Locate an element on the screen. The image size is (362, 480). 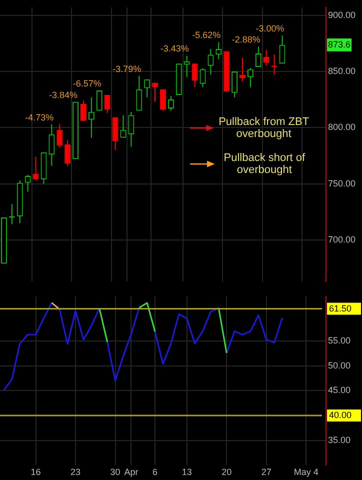
x-tick-label: 30 is located at coordinates (115, 472).